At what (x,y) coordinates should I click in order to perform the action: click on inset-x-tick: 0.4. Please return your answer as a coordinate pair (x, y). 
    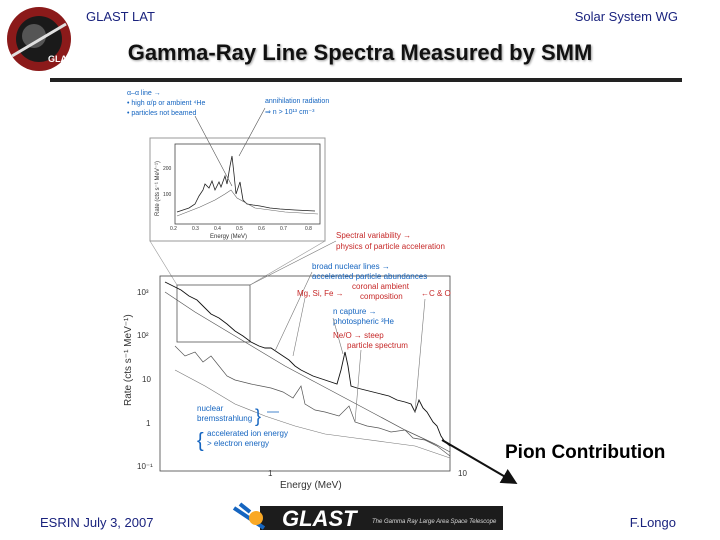
    Looking at the image, I should click on (217, 229).